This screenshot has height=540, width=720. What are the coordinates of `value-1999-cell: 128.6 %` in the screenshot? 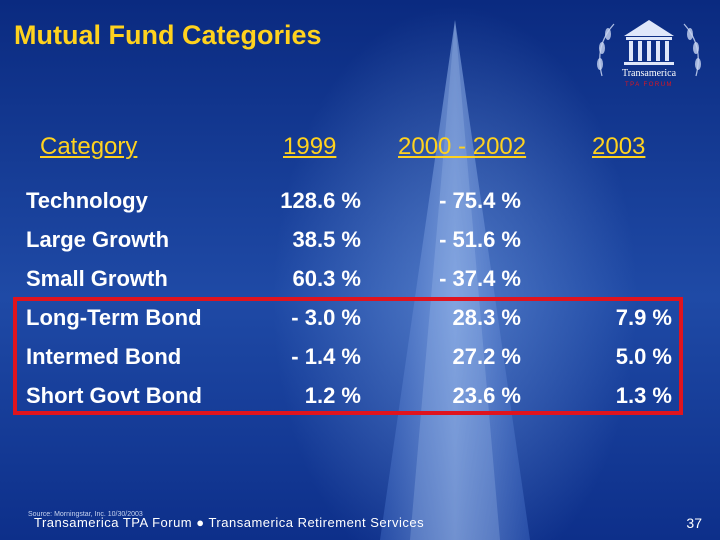 It's located at (320, 200).